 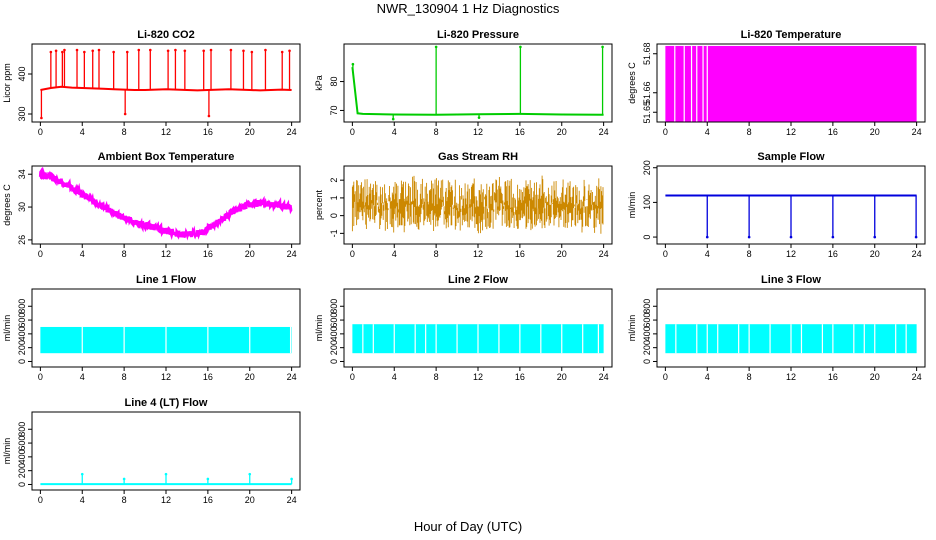 What do you see at coordinates (22, 333) in the screenshot?
I see `y-tick-label: 400` at bounding box center [22, 333].